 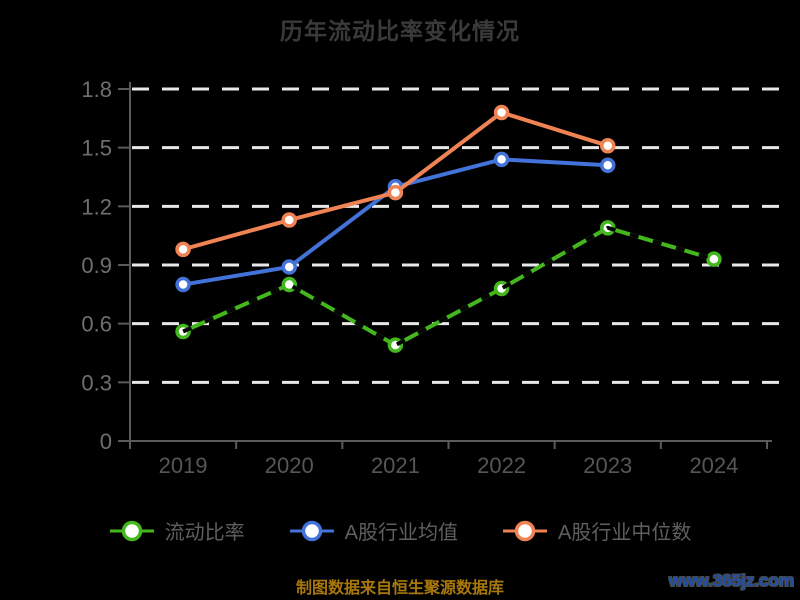 What do you see at coordinates (731, 580) in the screenshot?
I see `watermark: www.365jz.com` at bounding box center [731, 580].